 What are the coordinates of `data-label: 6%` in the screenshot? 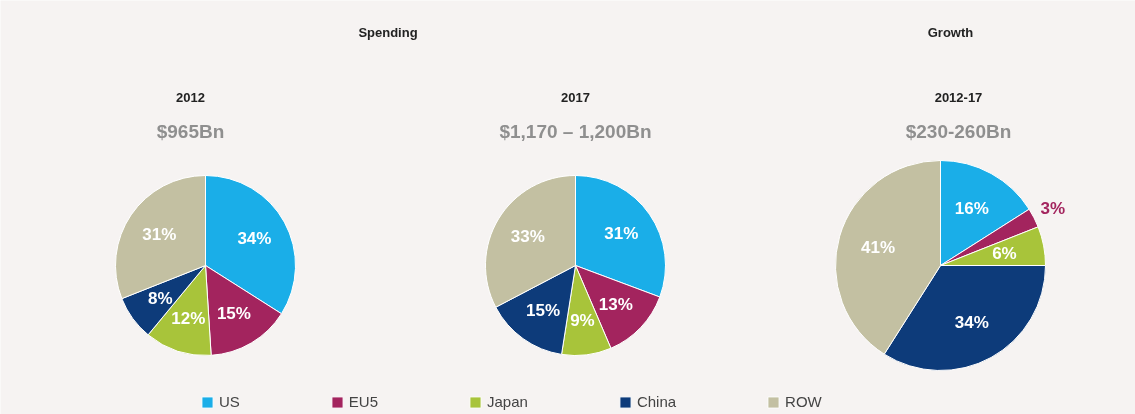 It's located at (1004, 253).